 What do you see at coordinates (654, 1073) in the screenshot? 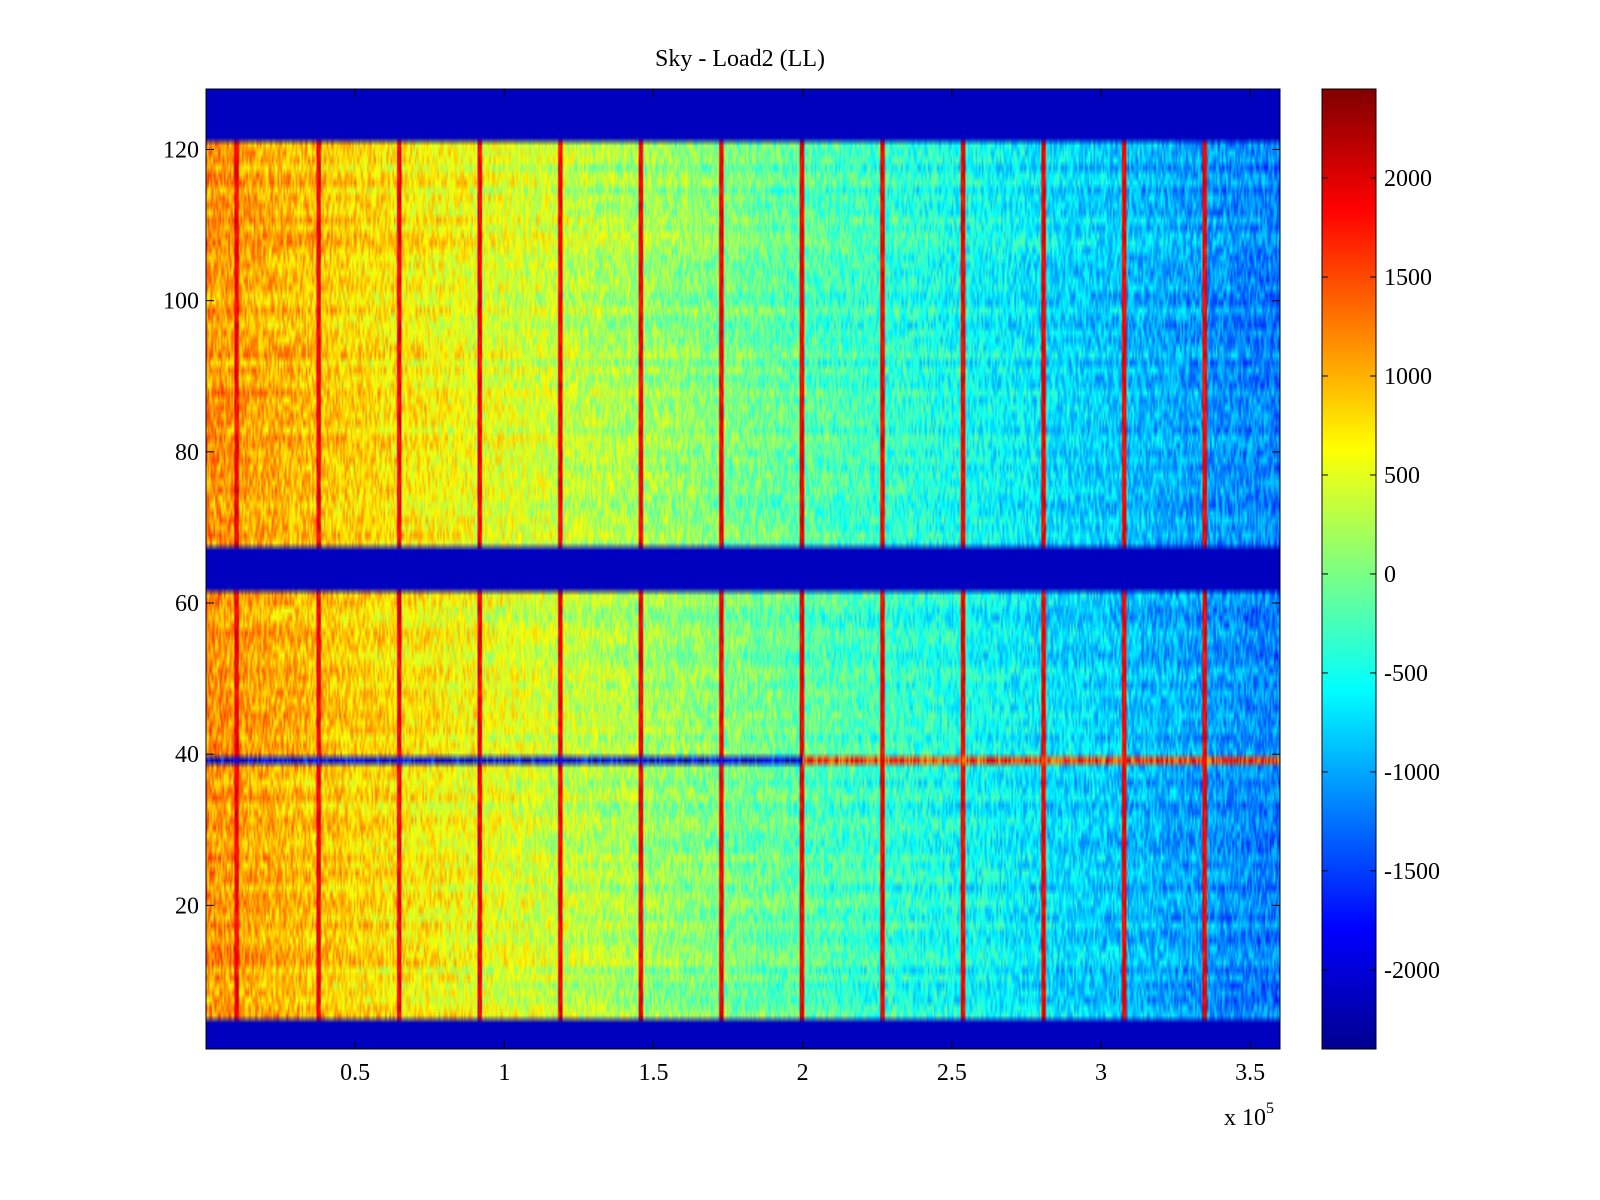
I see `x-tick-label: 1.5` at bounding box center [654, 1073].